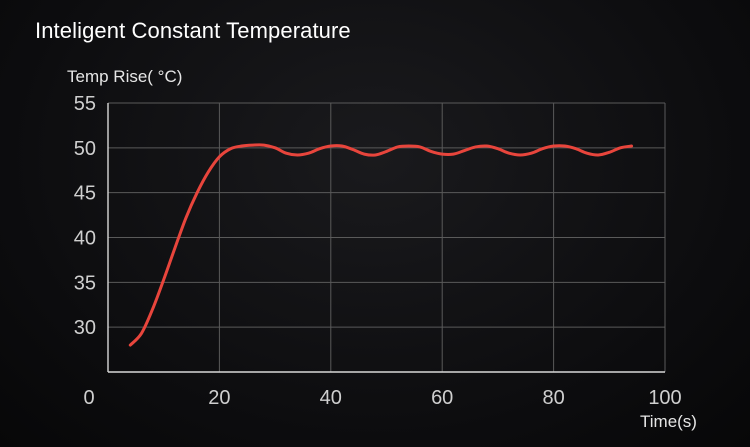 This screenshot has height=447, width=750. Describe the element at coordinates (553, 398) in the screenshot. I see `x-tick-label-80: 80` at that location.